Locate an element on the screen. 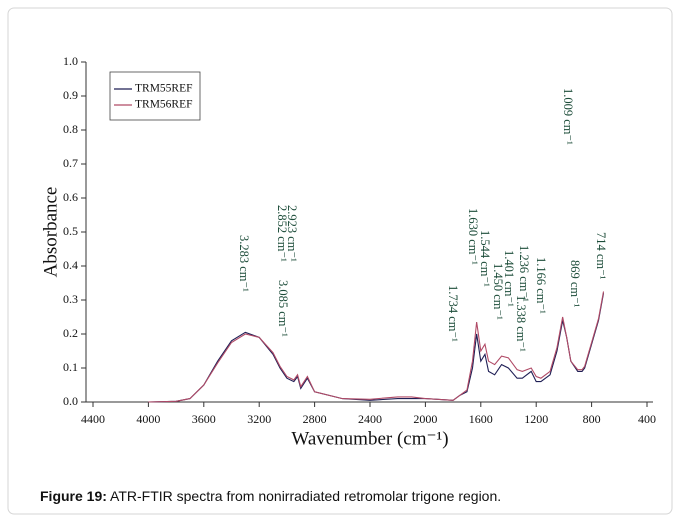 This screenshot has height=522, width=681. peak-annotation: 1.544 cm⁻¹ is located at coordinates (485, 258).